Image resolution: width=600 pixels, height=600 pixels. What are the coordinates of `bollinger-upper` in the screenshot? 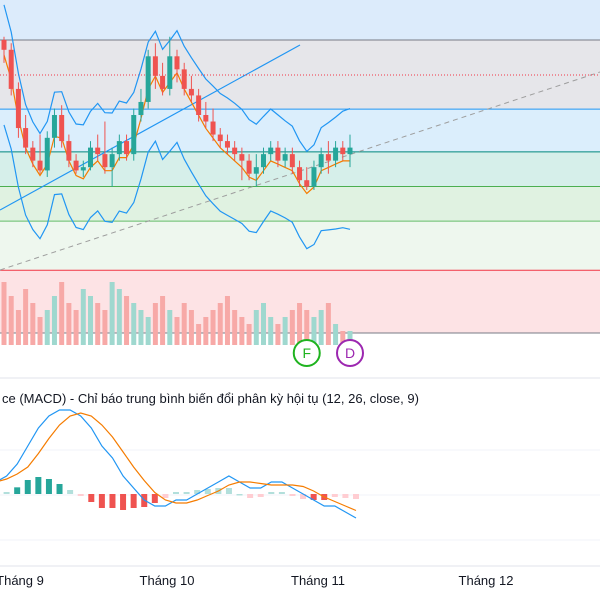 It's located at (177, 78).